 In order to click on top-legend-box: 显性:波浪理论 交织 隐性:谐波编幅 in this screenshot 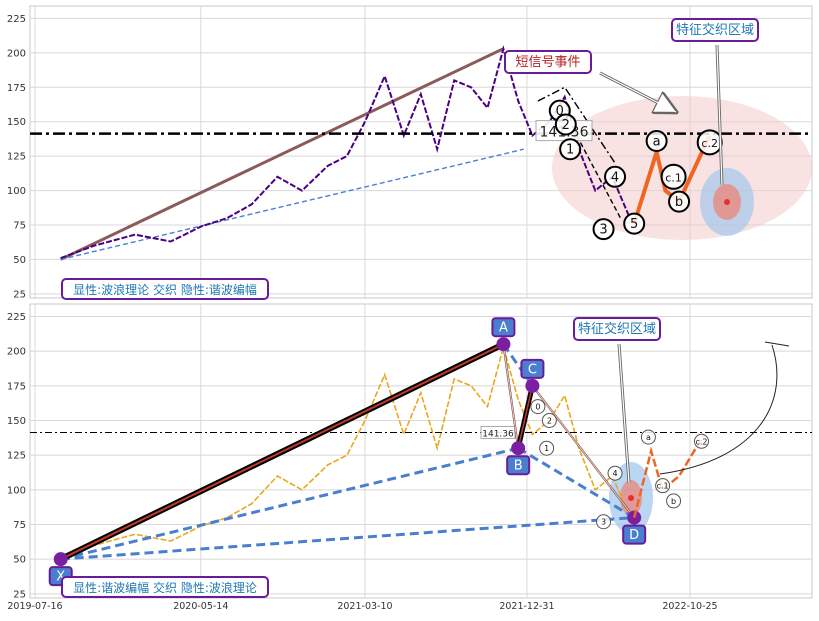, I will do `click(165, 289)`.